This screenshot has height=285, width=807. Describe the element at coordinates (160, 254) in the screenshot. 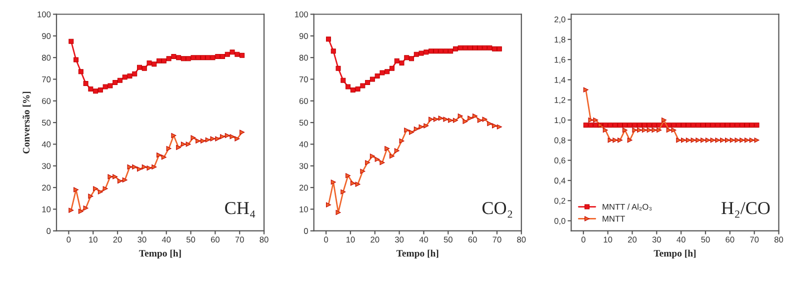

I see `x-axis-title: Tempo [h]` at that location.